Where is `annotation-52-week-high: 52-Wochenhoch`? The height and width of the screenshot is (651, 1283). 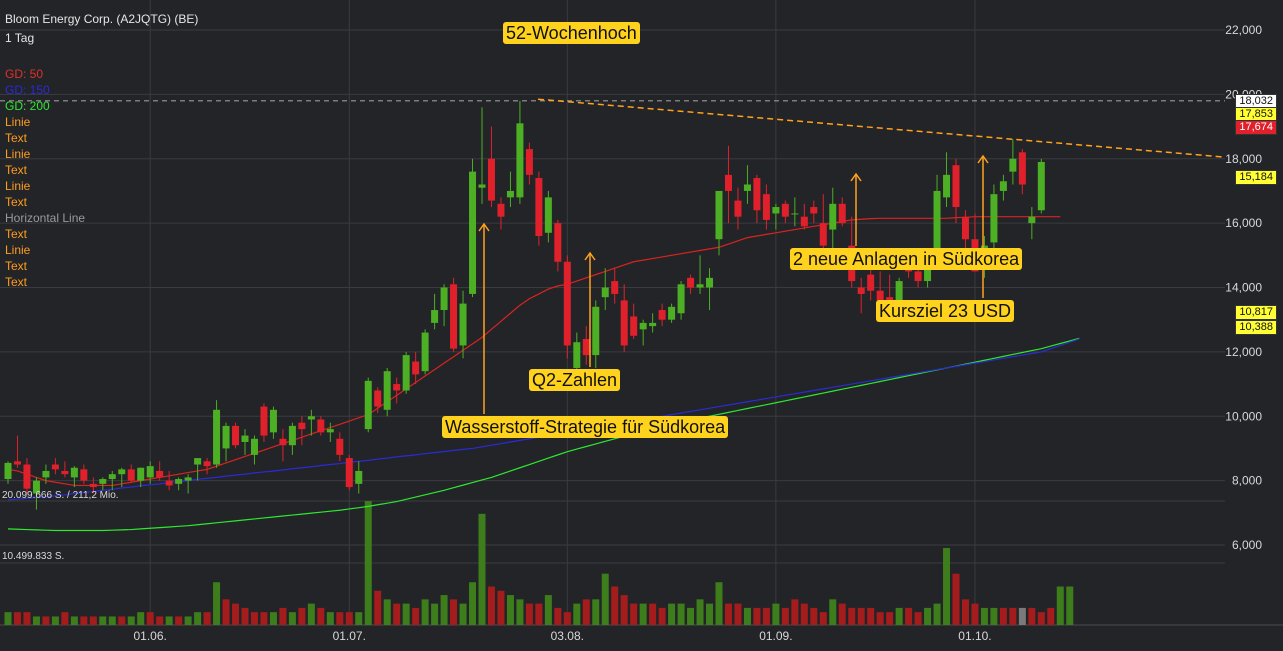 annotation-52-week-high: 52-Wochenhoch is located at coordinates (571, 33).